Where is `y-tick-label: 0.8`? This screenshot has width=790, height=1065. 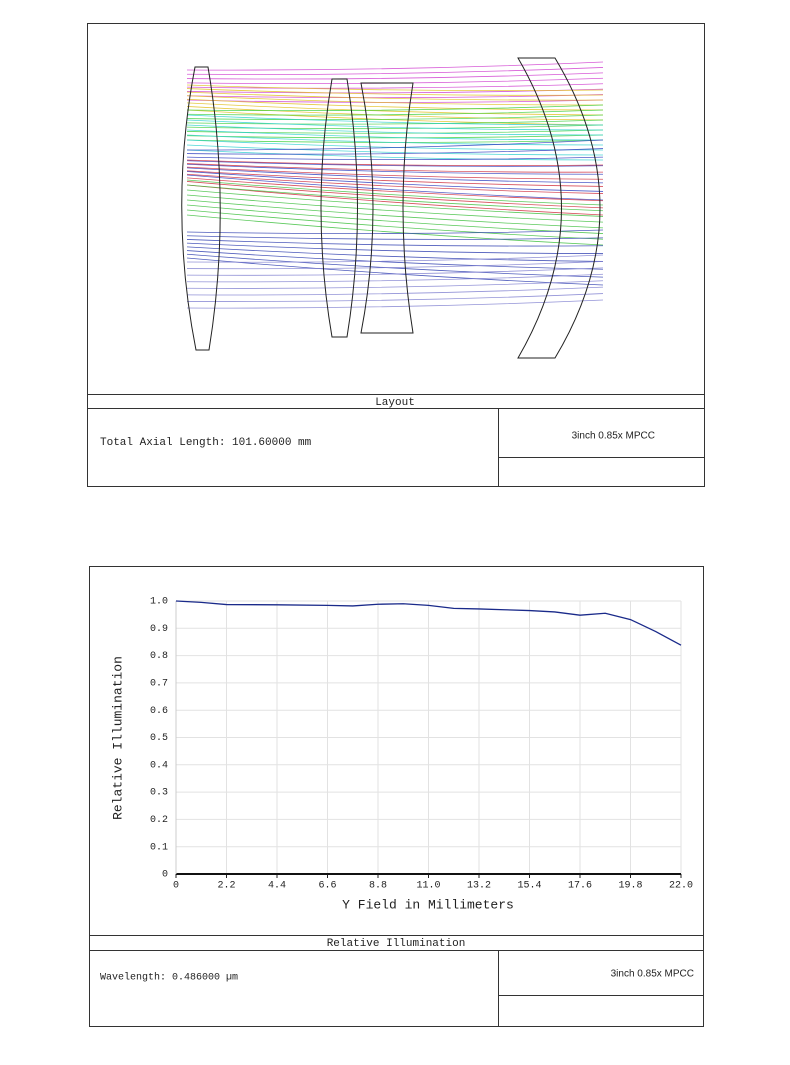 y-tick-label: 0.8 is located at coordinates (159, 656).